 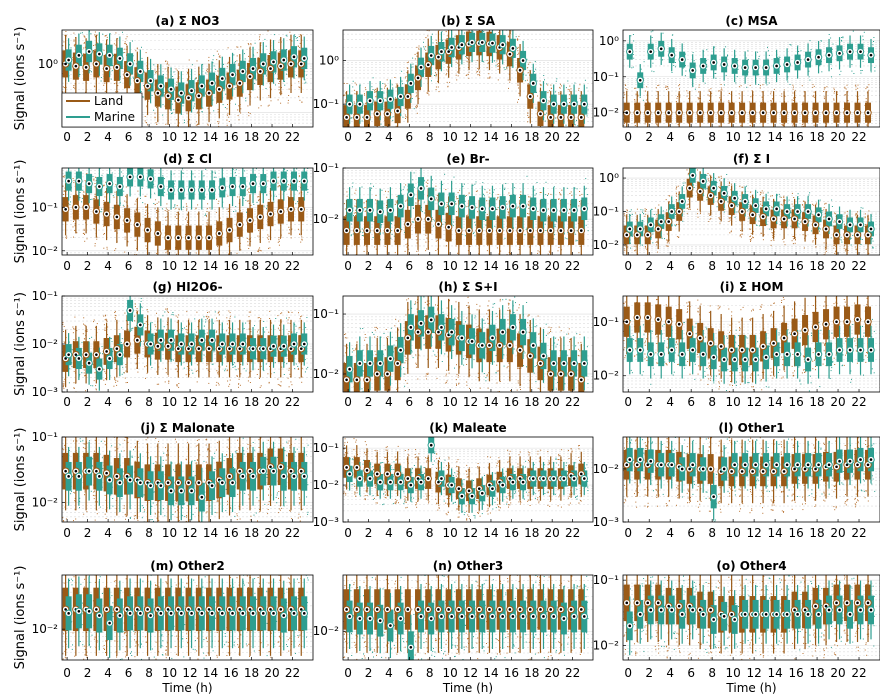 What do you see at coordinates (816, 266) in the screenshot?
I see `x-tick-label-18: 18` at bounding box center [816, 266].